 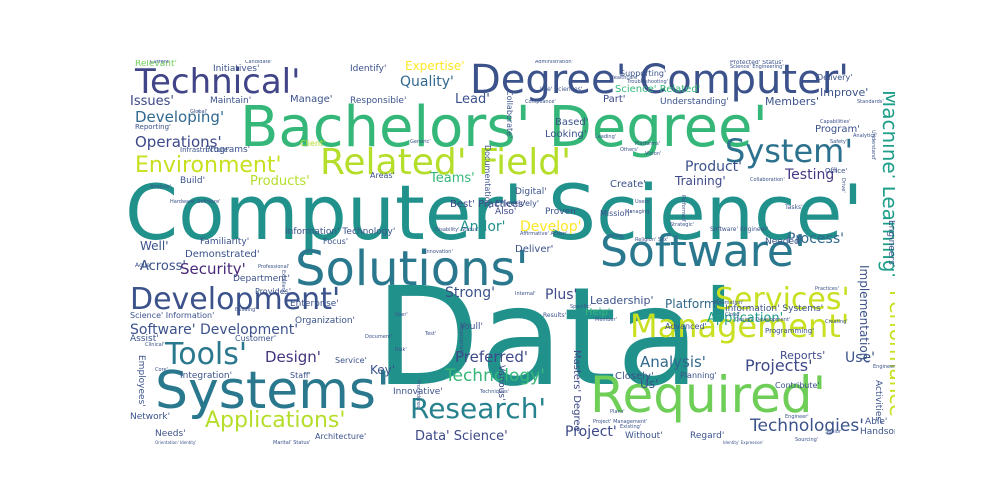 I want to click on word-strong: Strong', so click(x=470, y=293).